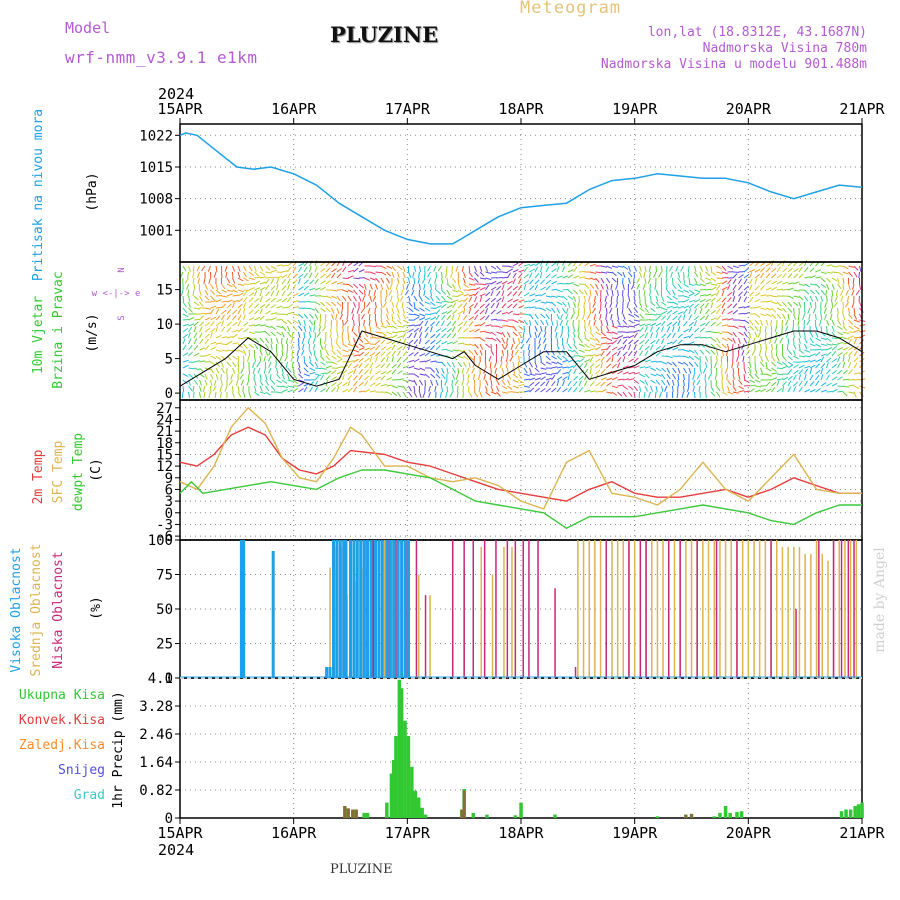 The height and width of the screenshot is (900, 900). What do you see at coordinates (521, 109) in the screenshot?
I see `x-axis-top-label: 18APR` at bounding box center [521, 109].